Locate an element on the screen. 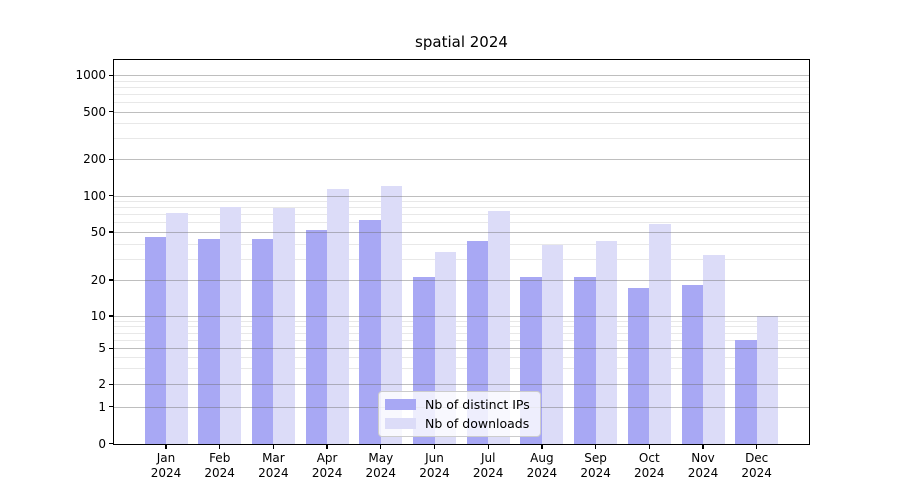 The height and width of the screenshot is (500, 900). x-tick-label-apr: Apr 2024 is located at coordinates (327, 466).